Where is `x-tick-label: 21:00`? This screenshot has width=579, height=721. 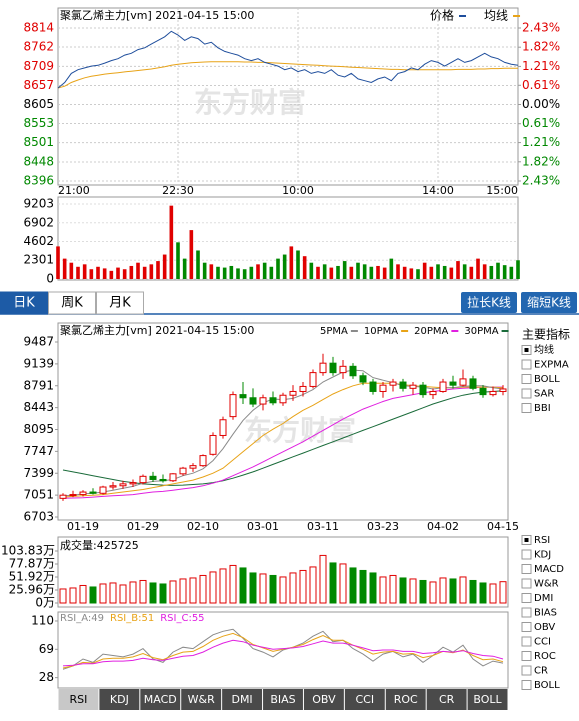 x-tick-label: 21:00 is located at coordinates (74, 190).